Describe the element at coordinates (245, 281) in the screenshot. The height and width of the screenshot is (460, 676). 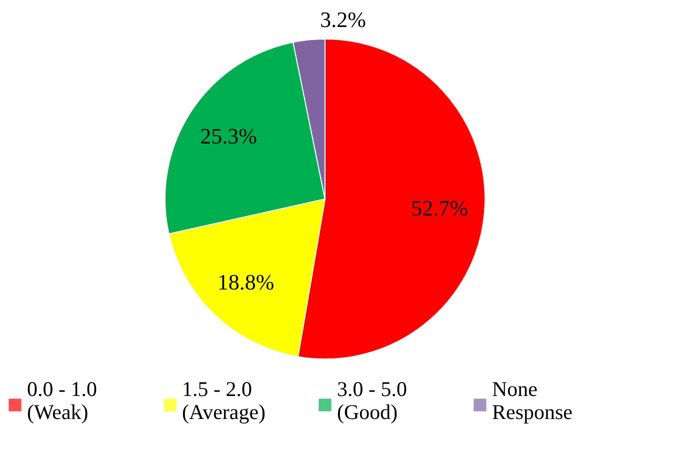
I see `data-label: 18.8%` at that location.